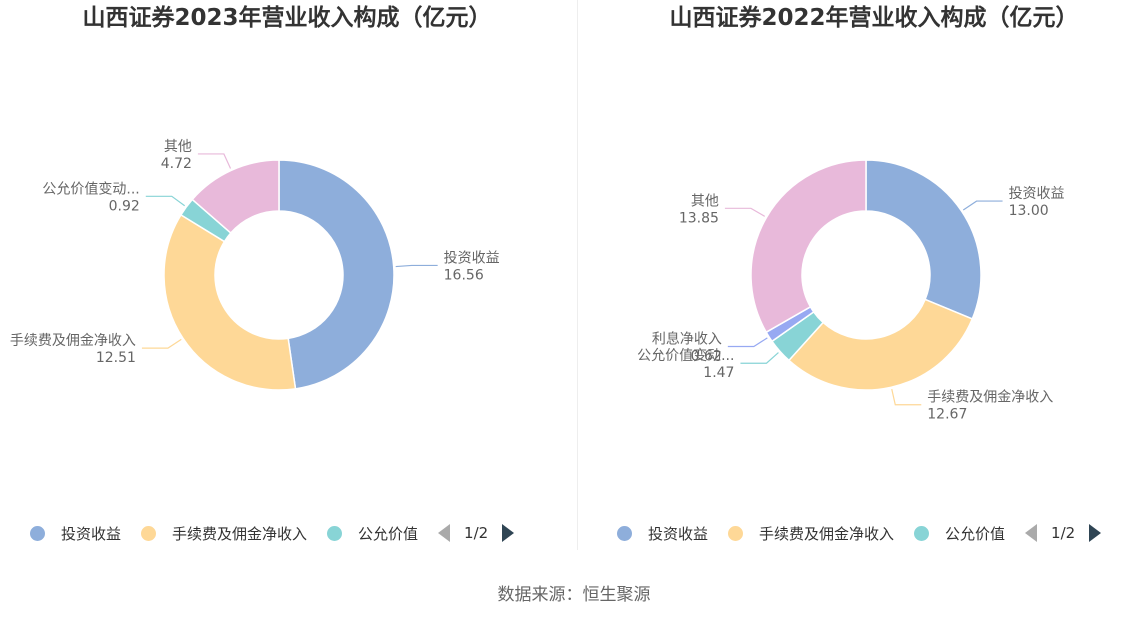 The height and width of the screenshot is (619, 1148). I want to click on slice-value-label: 13.85, so click(699, 218).